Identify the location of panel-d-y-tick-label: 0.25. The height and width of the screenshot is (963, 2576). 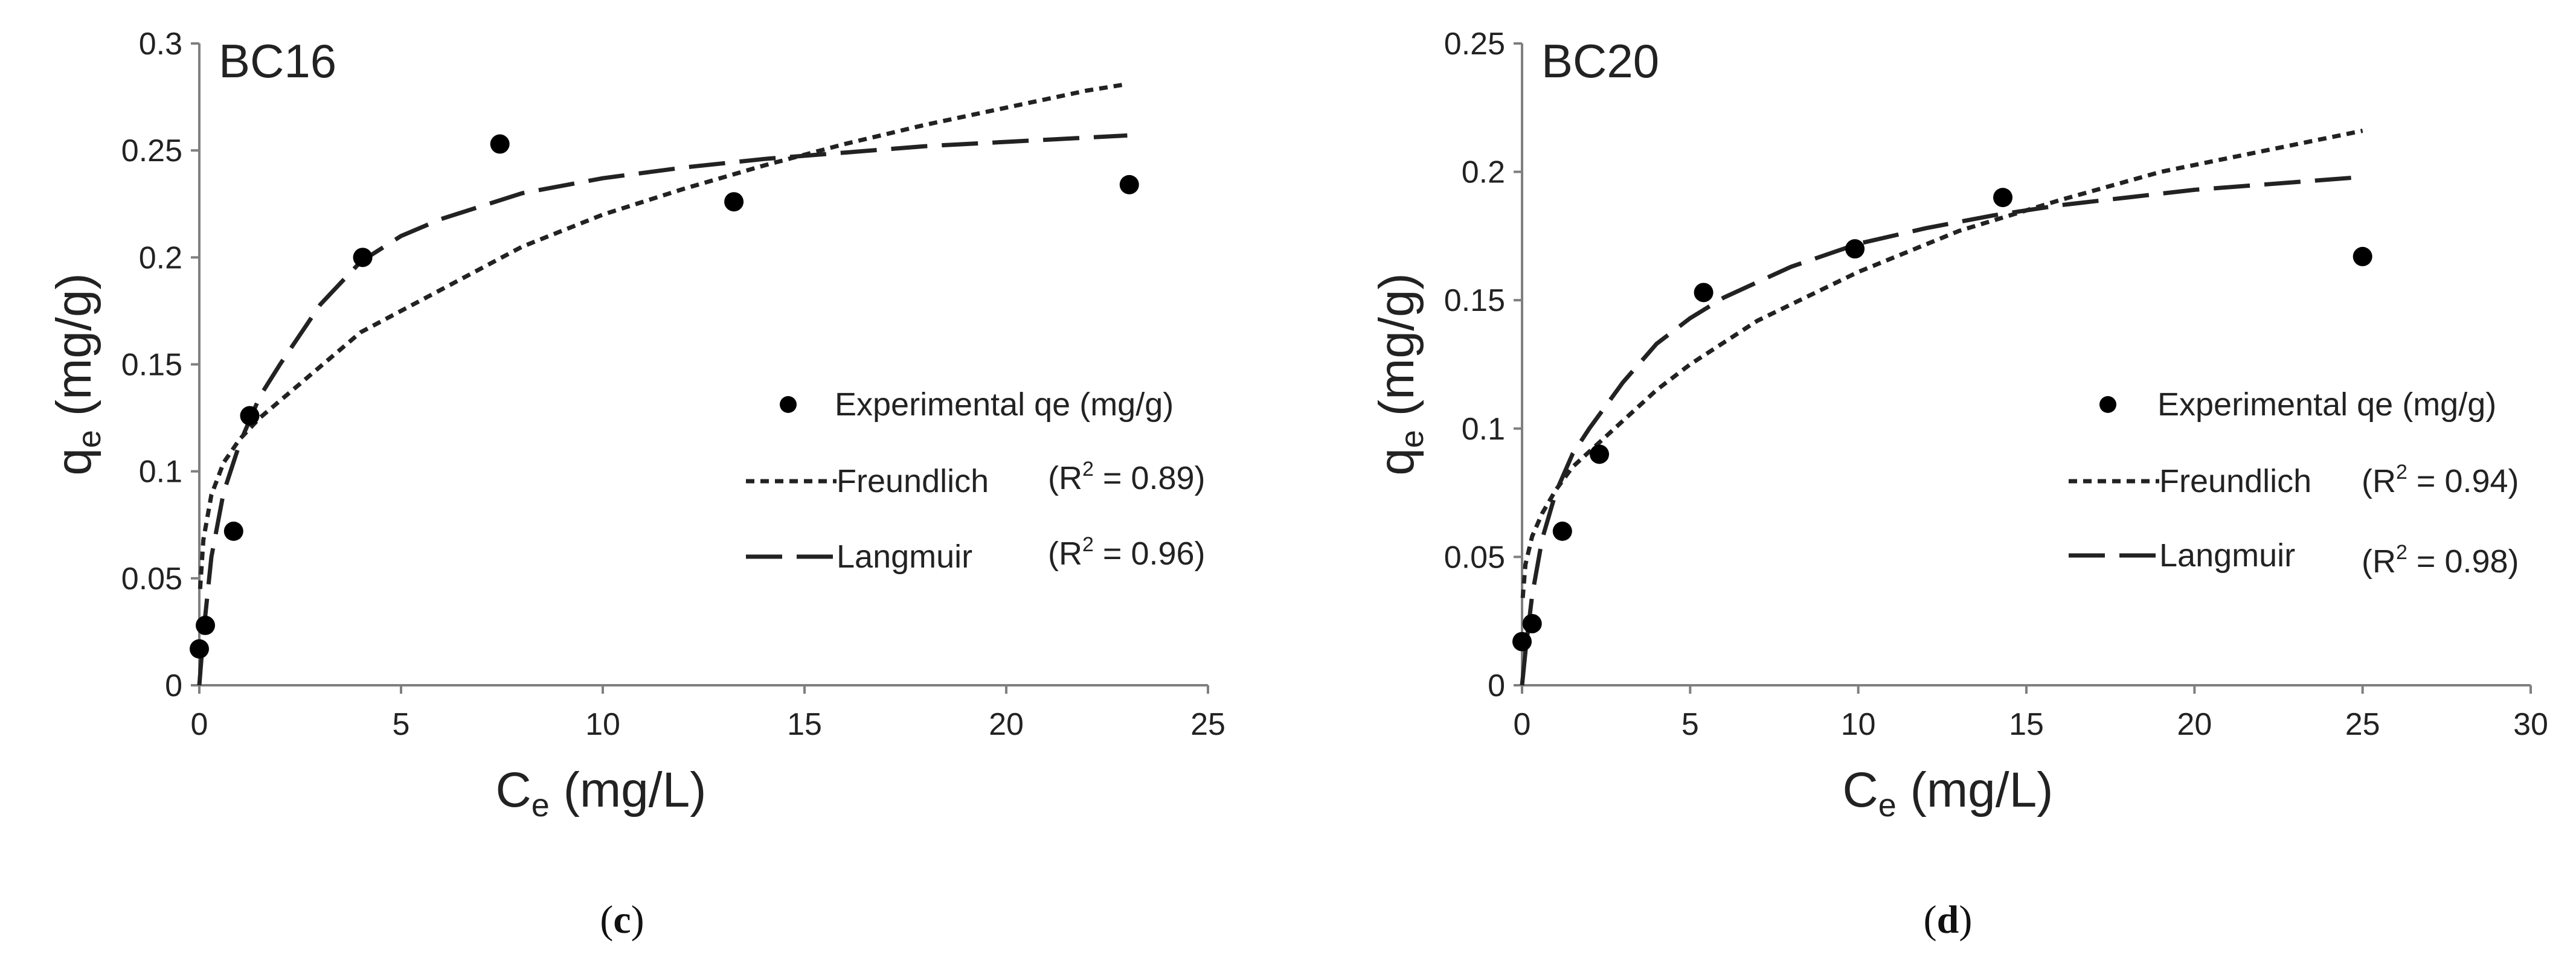
(1474, 44).